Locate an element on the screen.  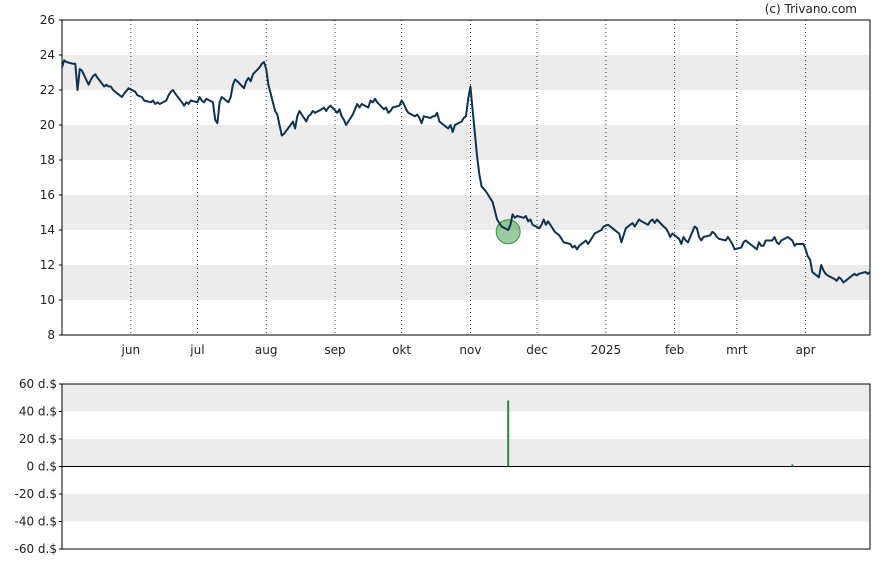
y-tick-label: 20 d.$ is located at coordinates (38, 439).